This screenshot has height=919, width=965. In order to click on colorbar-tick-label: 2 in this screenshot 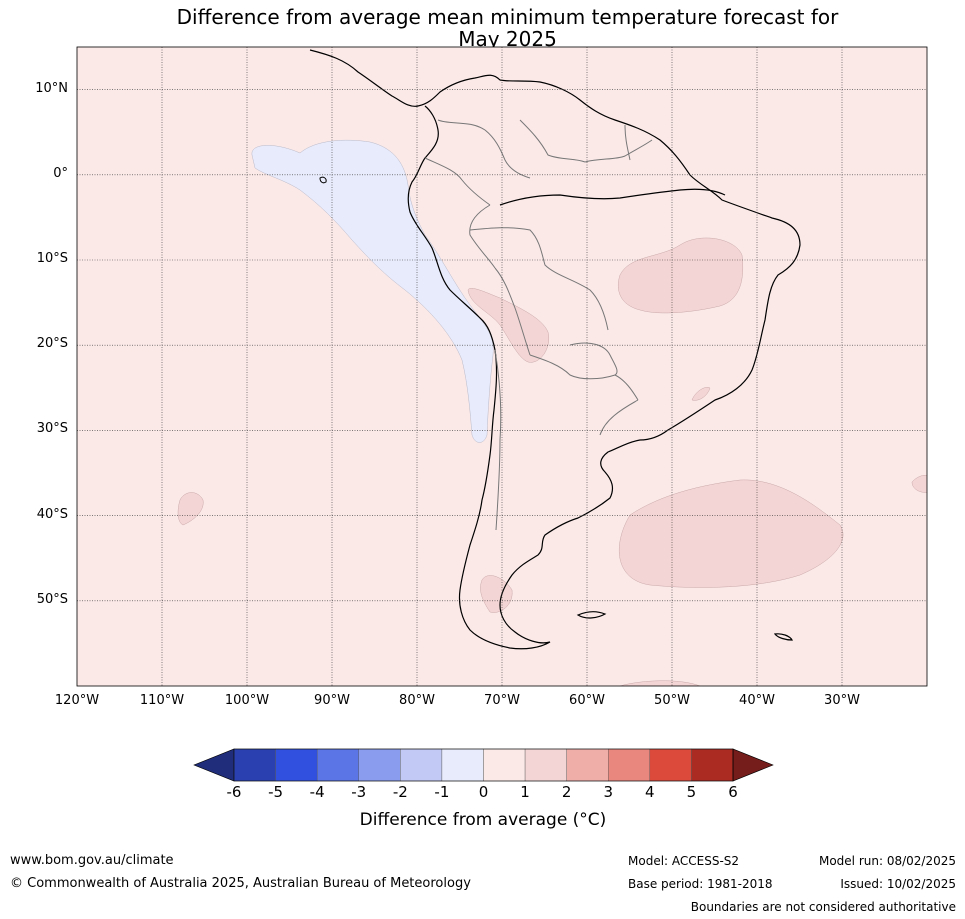, I will do `click(566, 792)`.